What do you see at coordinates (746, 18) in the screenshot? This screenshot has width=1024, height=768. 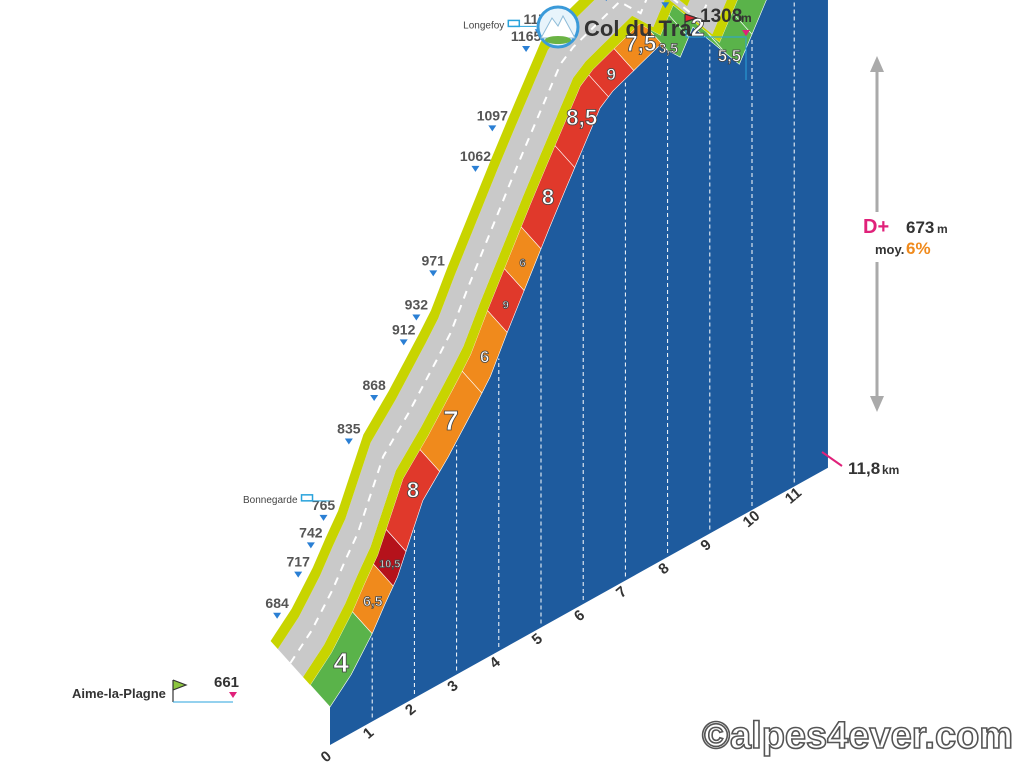 I see `summit-unit: m` at bounding box center [746, 18].